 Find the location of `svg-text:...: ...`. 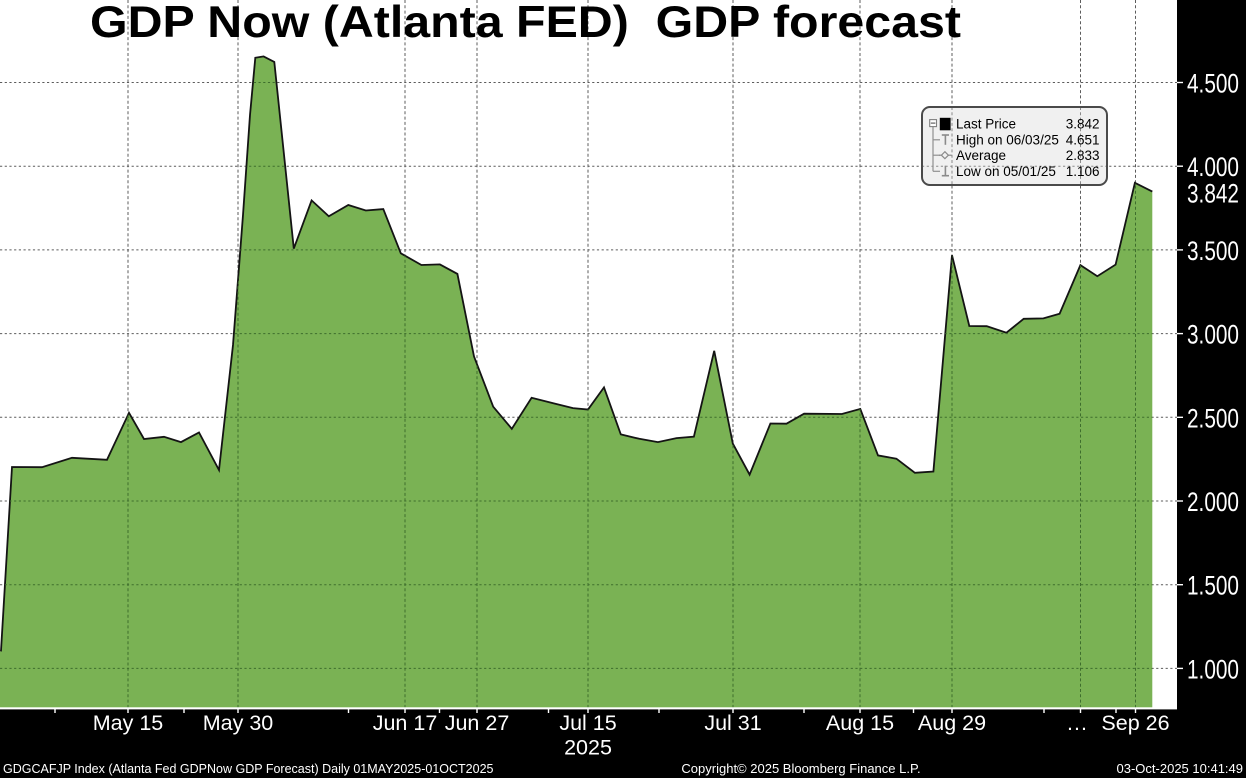

svg-text:...: ... is located at coordinates (1077, 723).